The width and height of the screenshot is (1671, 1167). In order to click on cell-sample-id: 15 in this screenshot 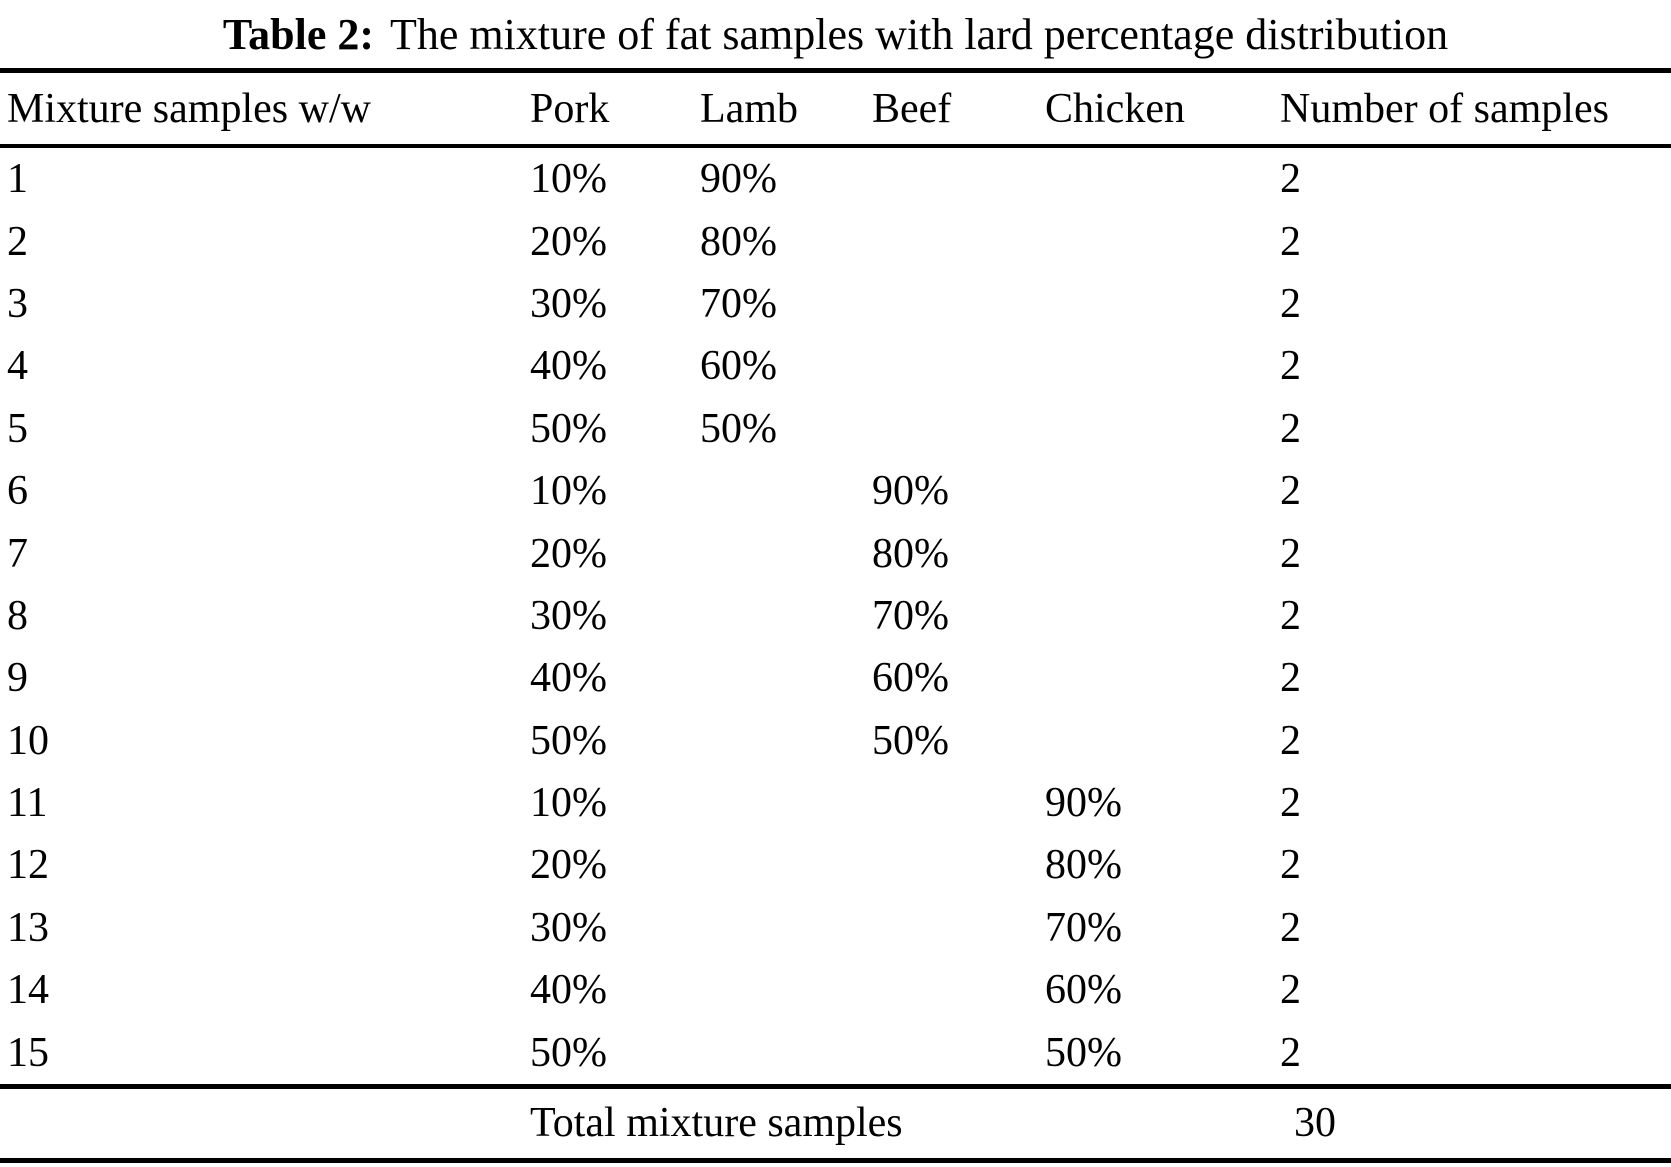, I will do `click(28, 1052)`.